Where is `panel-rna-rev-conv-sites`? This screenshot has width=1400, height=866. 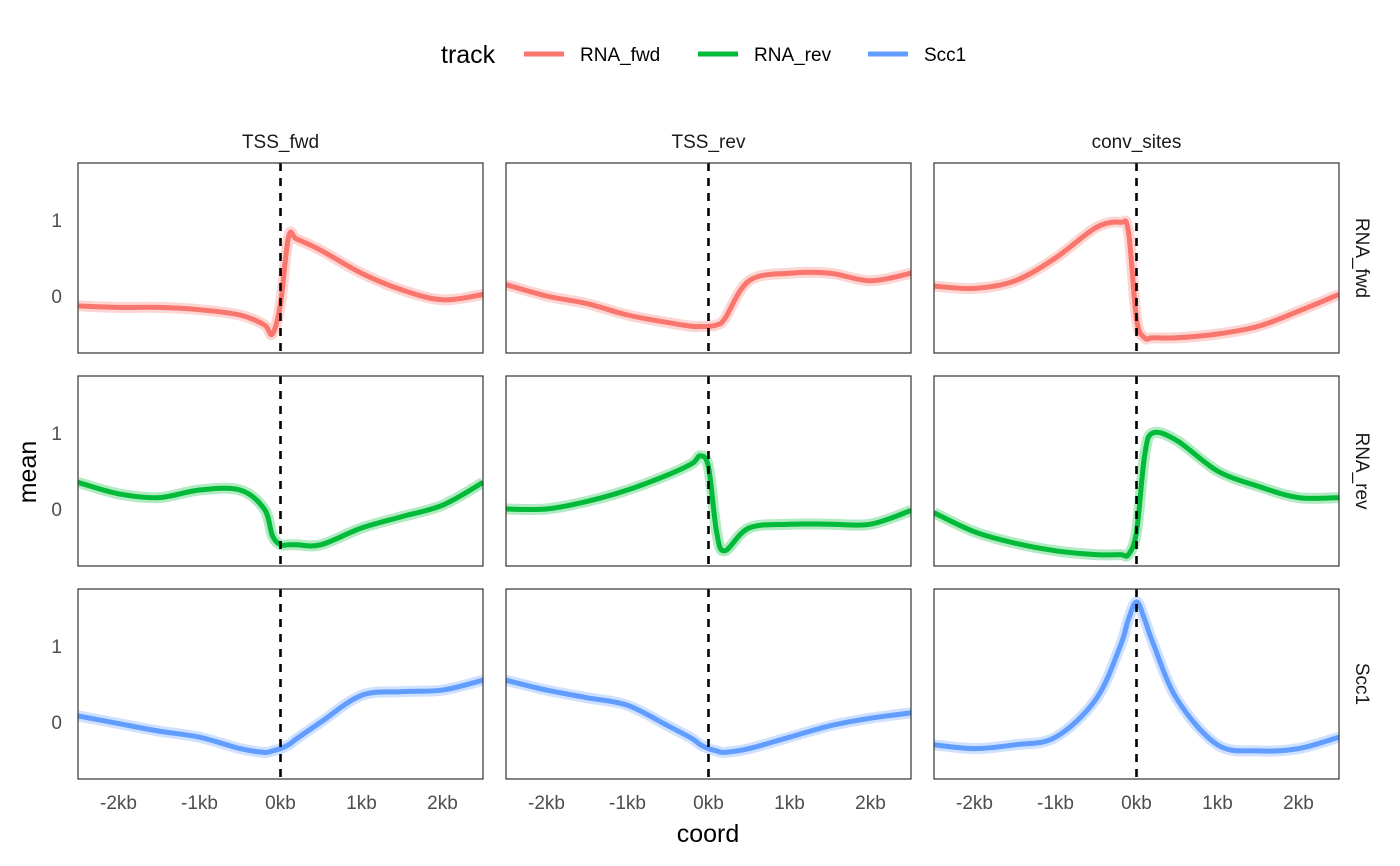 panel-rna-rev-conv-sites is located at coordinates (1136, 471).